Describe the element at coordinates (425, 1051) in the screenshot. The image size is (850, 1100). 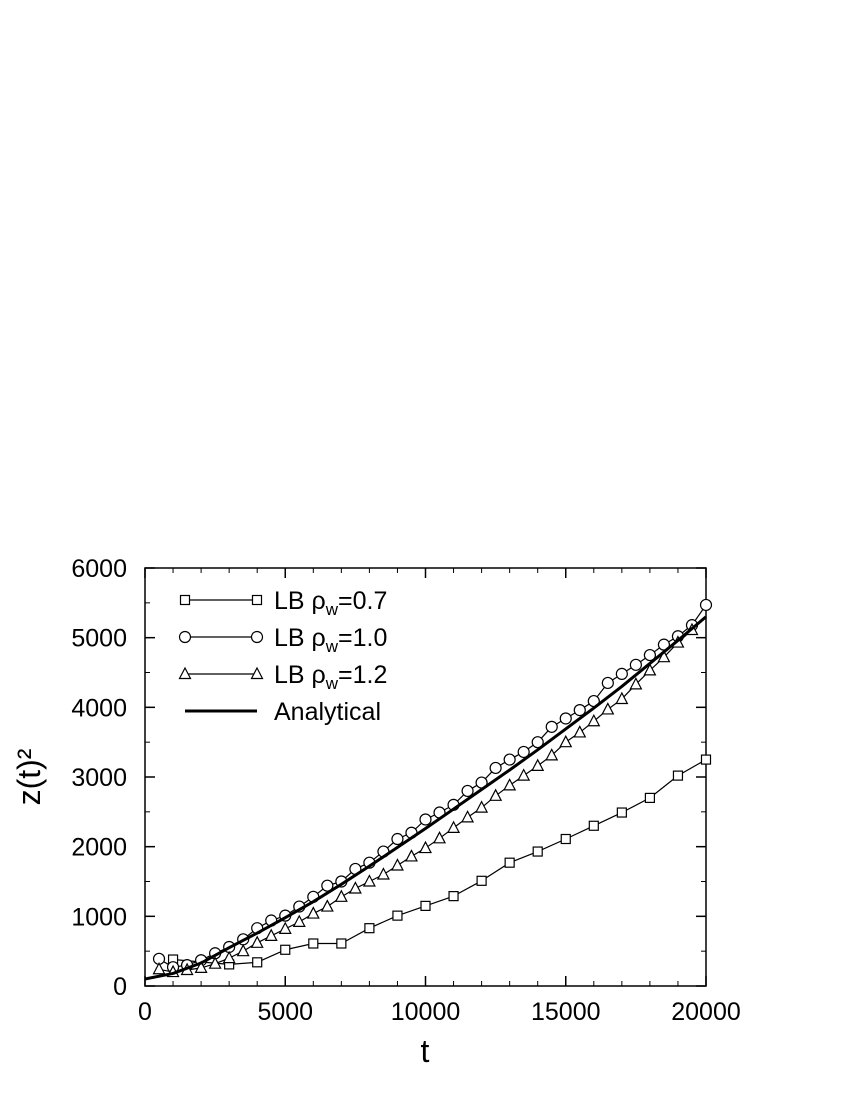
I see `x-axis-label: t` at that location.